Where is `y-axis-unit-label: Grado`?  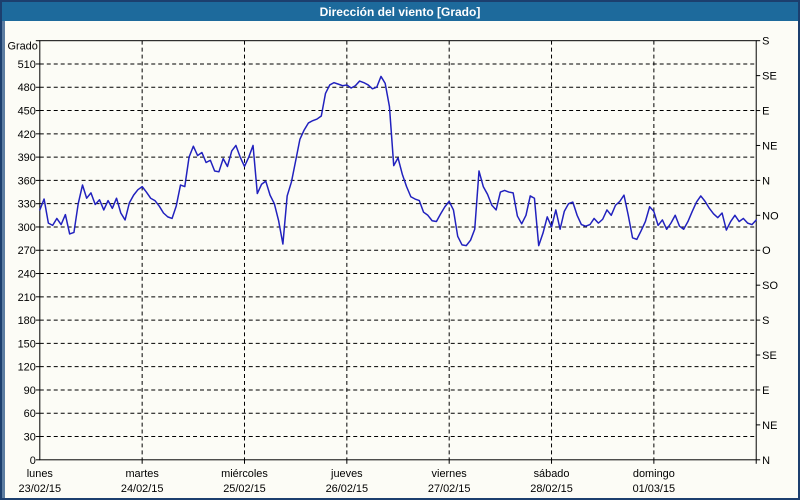
y-axis-unit-label: Grado is located at coordinates (22, 47).